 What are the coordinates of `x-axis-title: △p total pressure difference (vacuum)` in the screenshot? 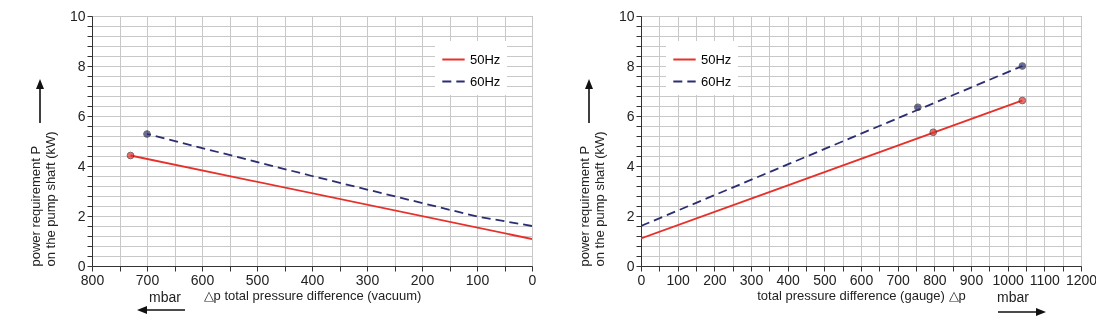 It's located at (312, 295).